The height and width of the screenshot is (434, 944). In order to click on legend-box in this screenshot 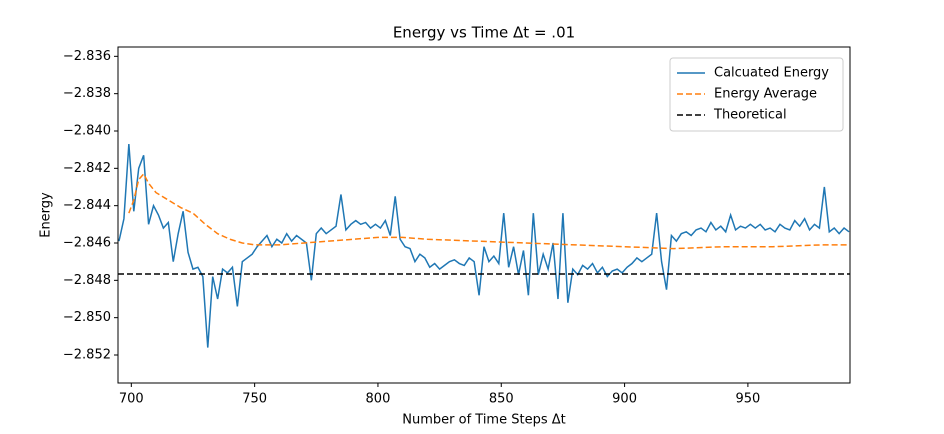, I will do `click(756, 94)`.